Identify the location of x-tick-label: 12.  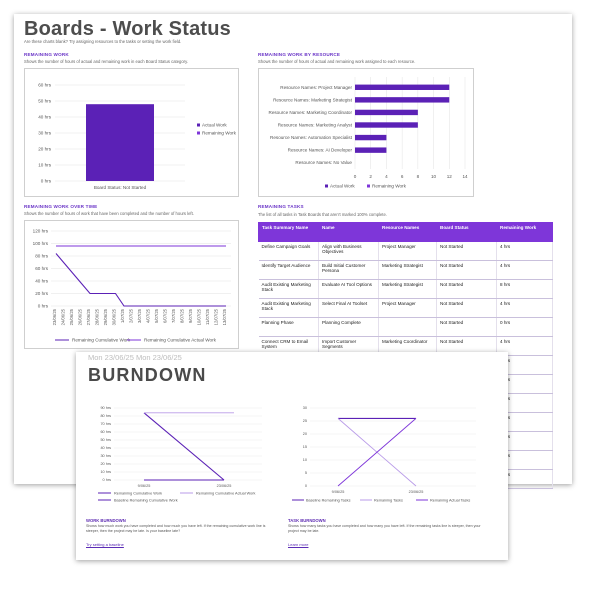
(450, 176).